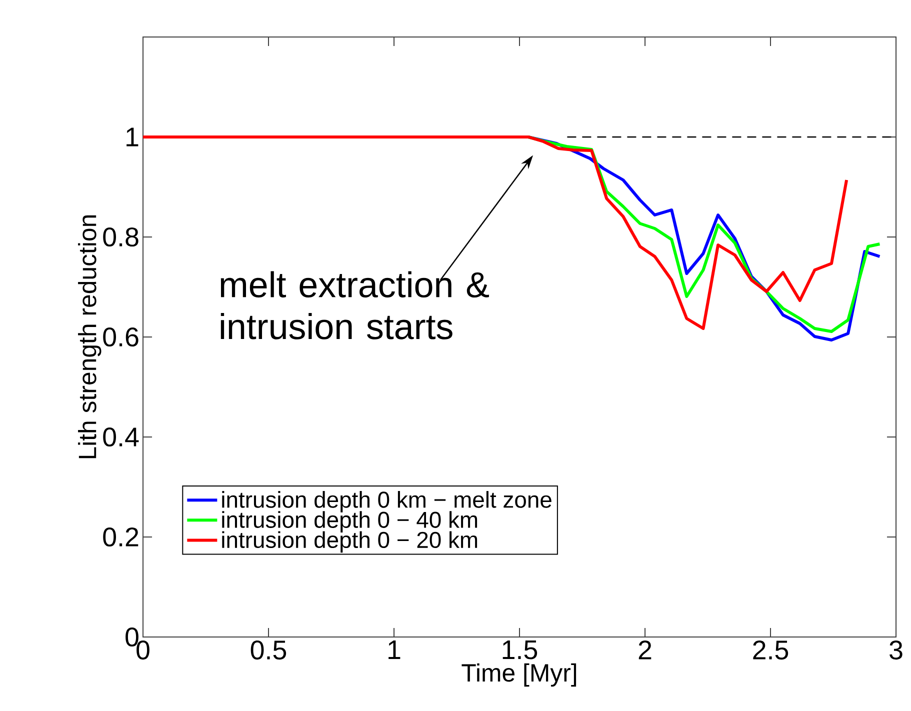 The image size is (911, 711). I want to click on x-tick-label: 1.5, so click(520, 650).